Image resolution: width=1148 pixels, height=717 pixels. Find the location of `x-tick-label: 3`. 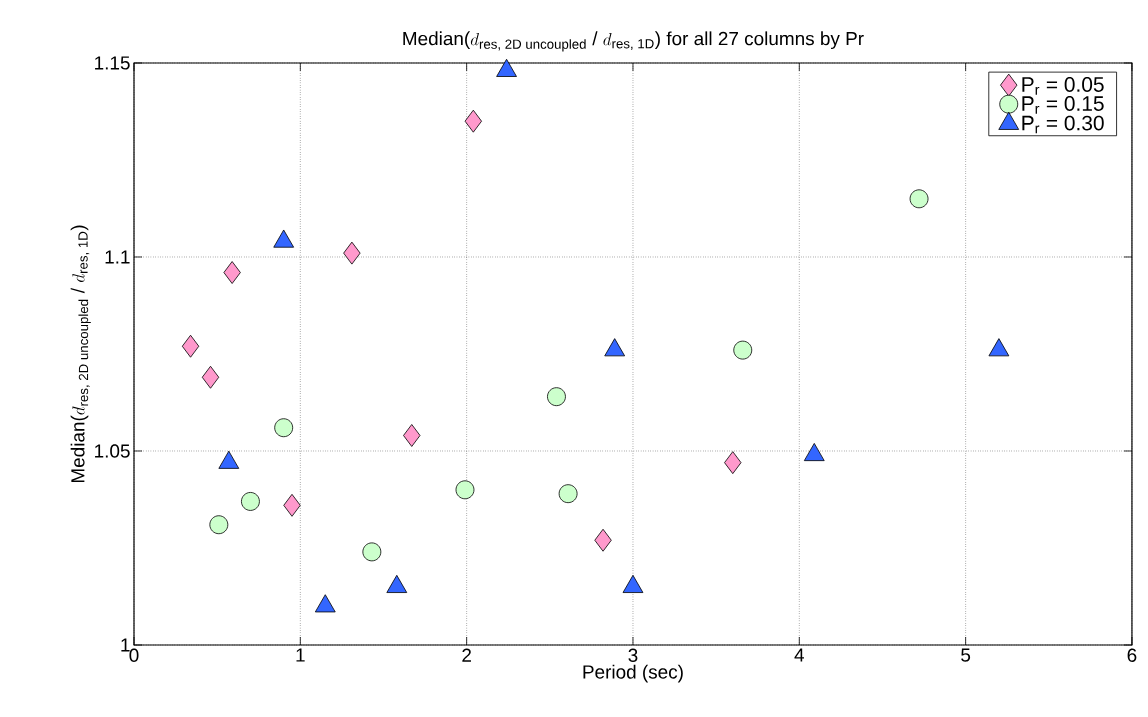

x-tick-label: 3 is located at coordinates (633, 655).